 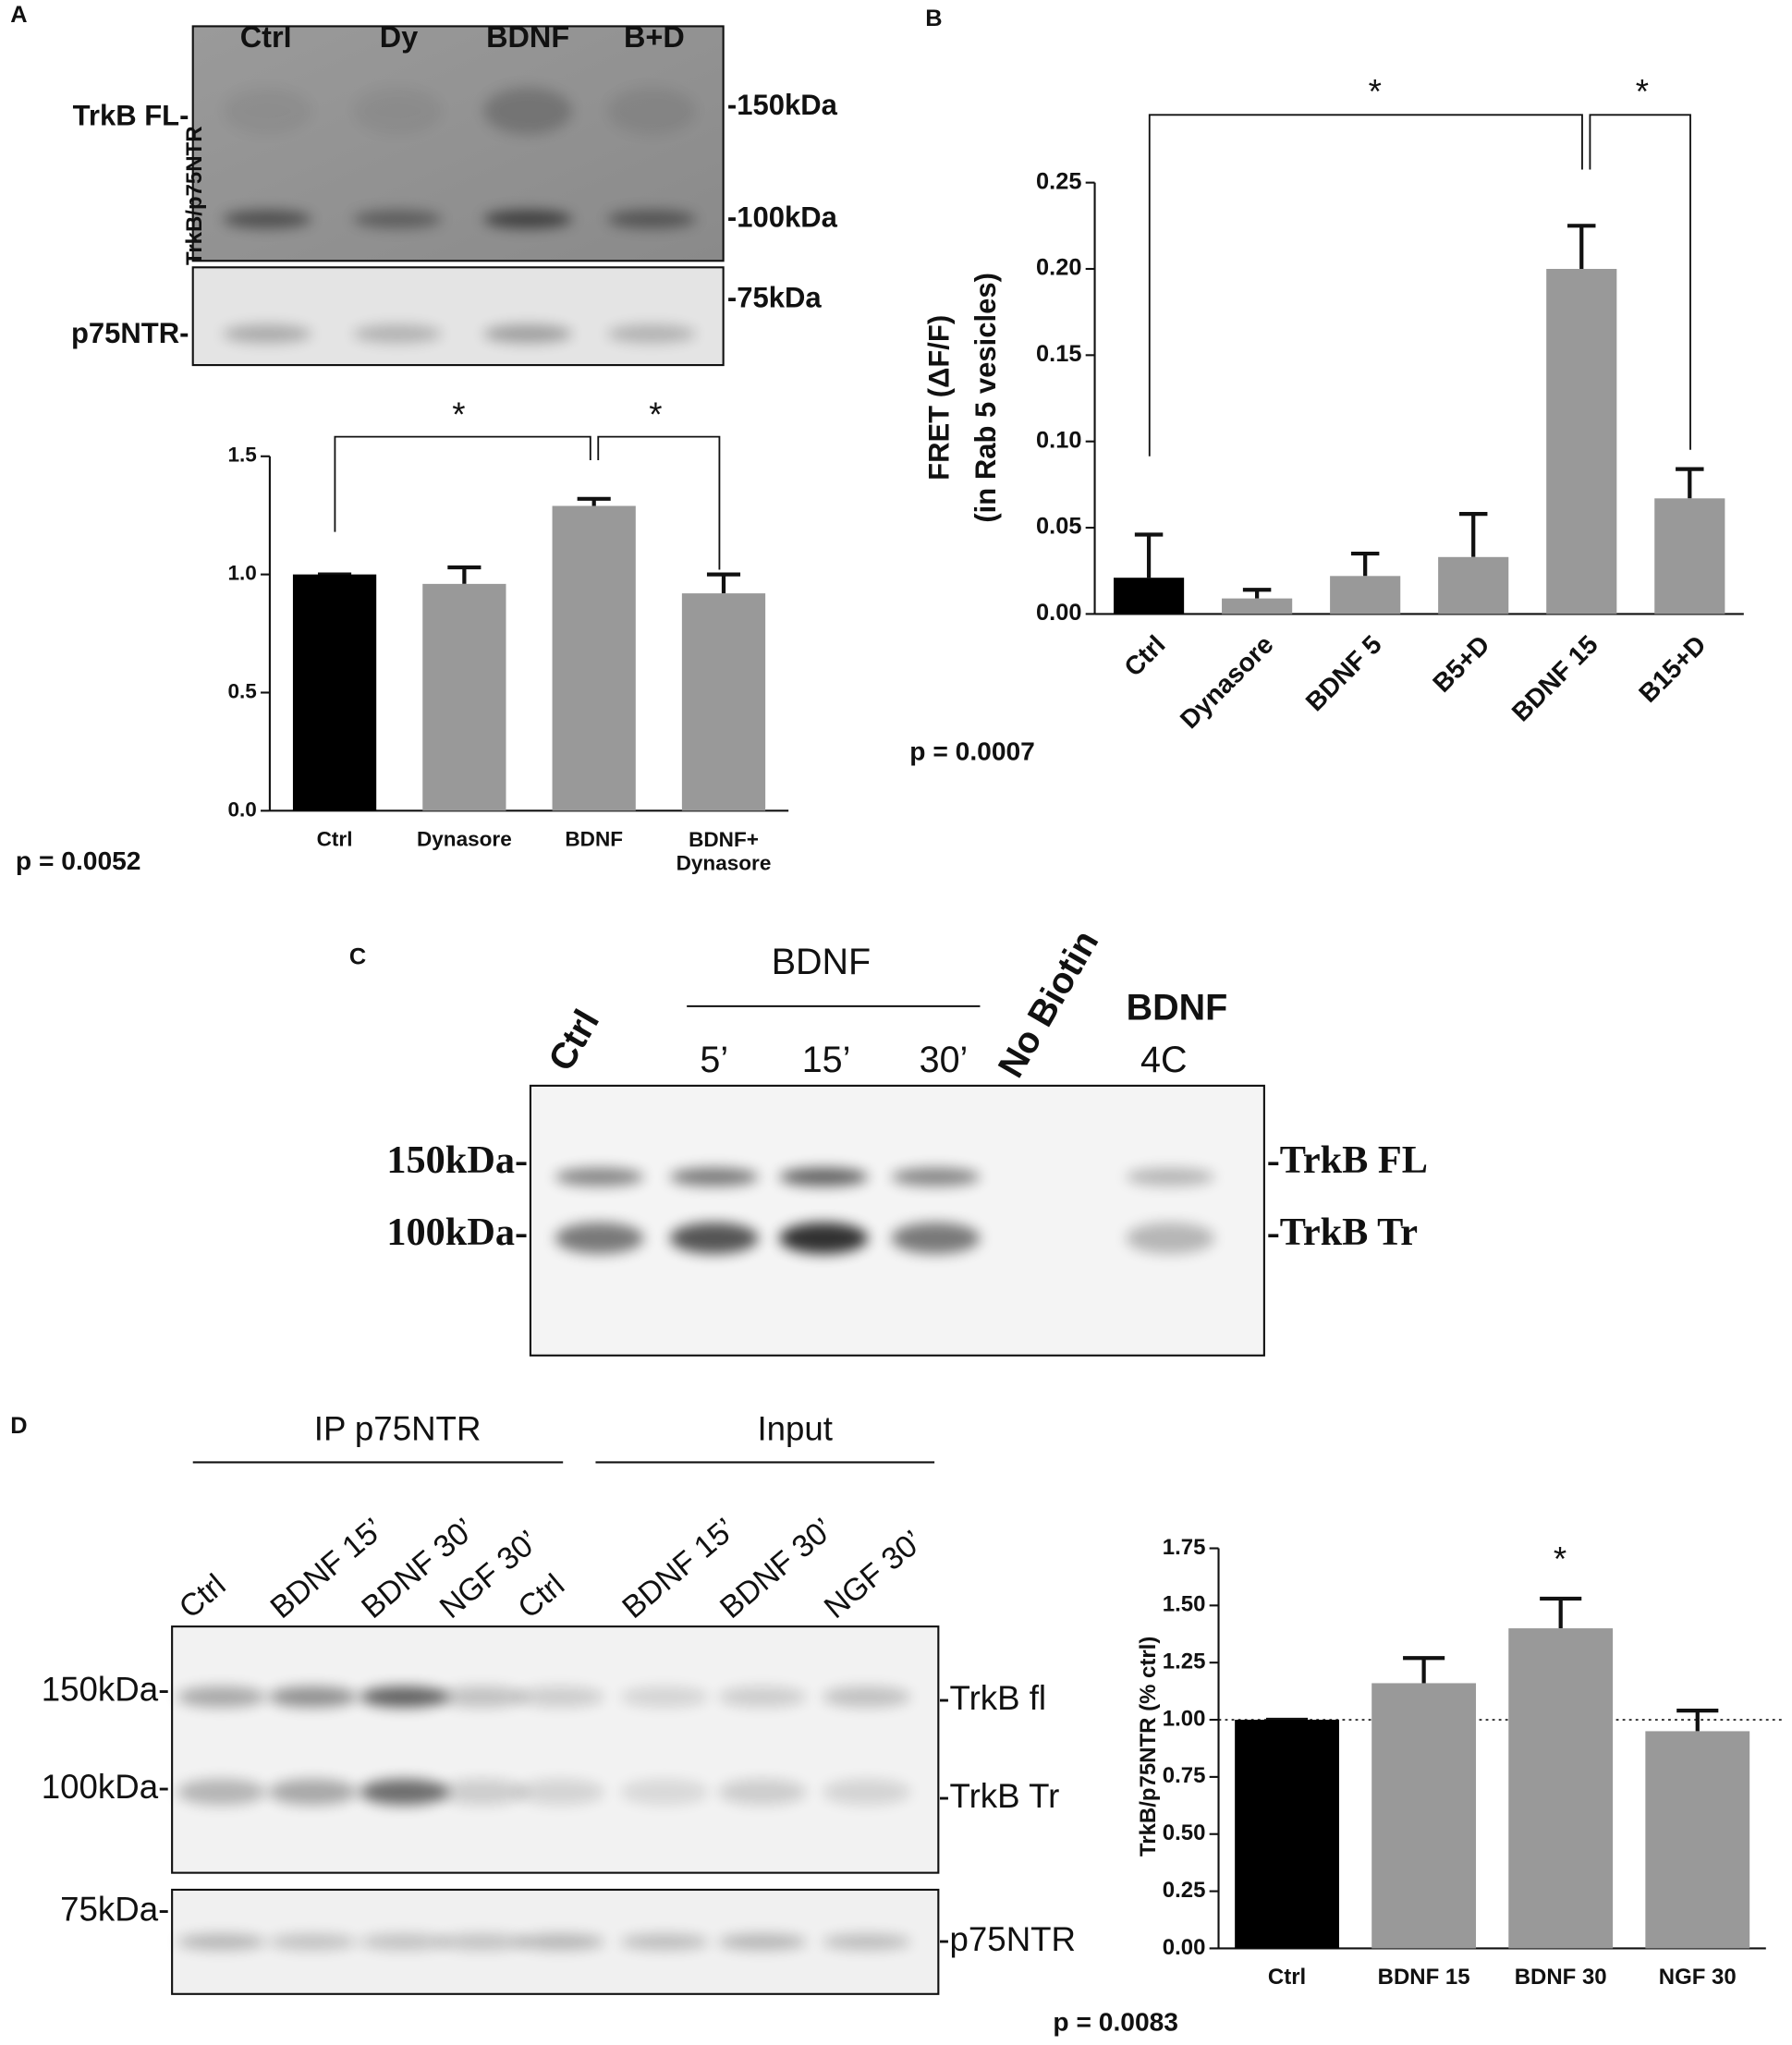 I want to click on y-axis-label: (in Rab 5 vesicles), so click(x=985, y=398).